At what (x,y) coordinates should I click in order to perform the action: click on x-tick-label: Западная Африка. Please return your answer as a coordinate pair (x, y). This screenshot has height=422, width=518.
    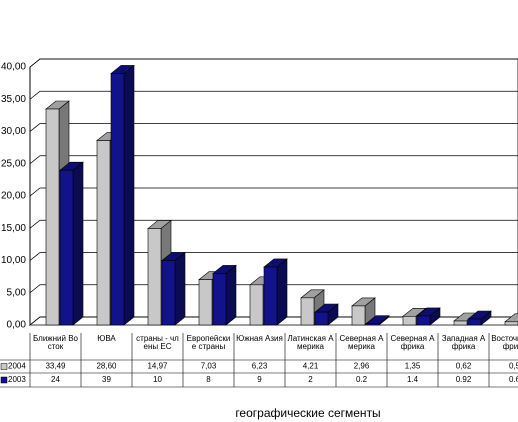
    Looking at the image, I should click on (463, 343).